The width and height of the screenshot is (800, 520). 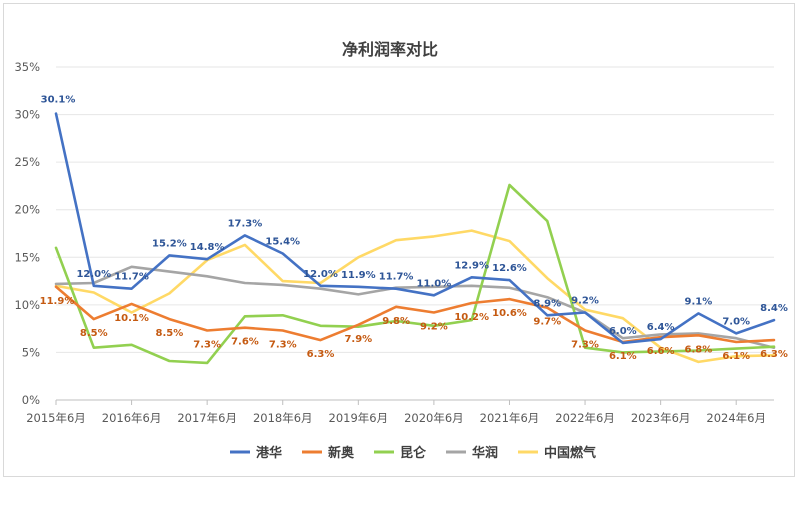 What do you see at coordinates (58, 100) in the screenshot?
I see `data-label: 30.1%` at bounding box center [58, 100].